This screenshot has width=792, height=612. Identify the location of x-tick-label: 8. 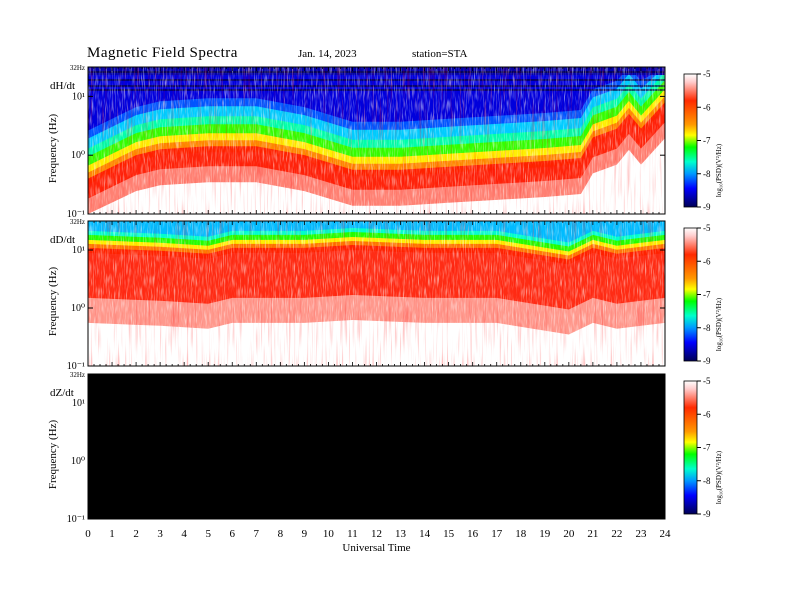
(281, 534).